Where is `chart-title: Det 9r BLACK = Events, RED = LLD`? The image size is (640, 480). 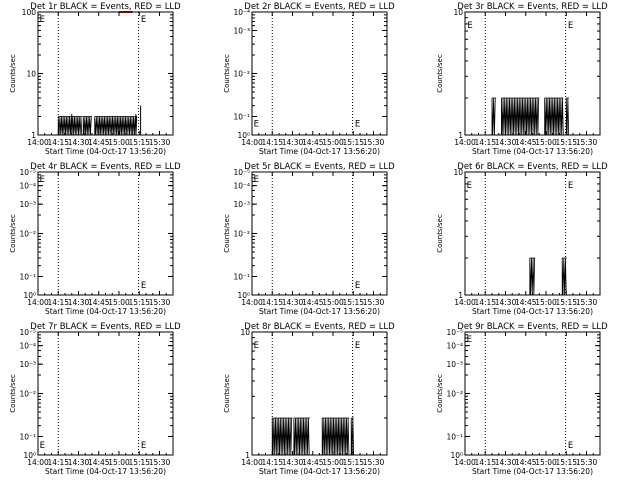
chart-title: Det 9r BLACK = Events, RED = LLD is located at coordinates (532, 327).